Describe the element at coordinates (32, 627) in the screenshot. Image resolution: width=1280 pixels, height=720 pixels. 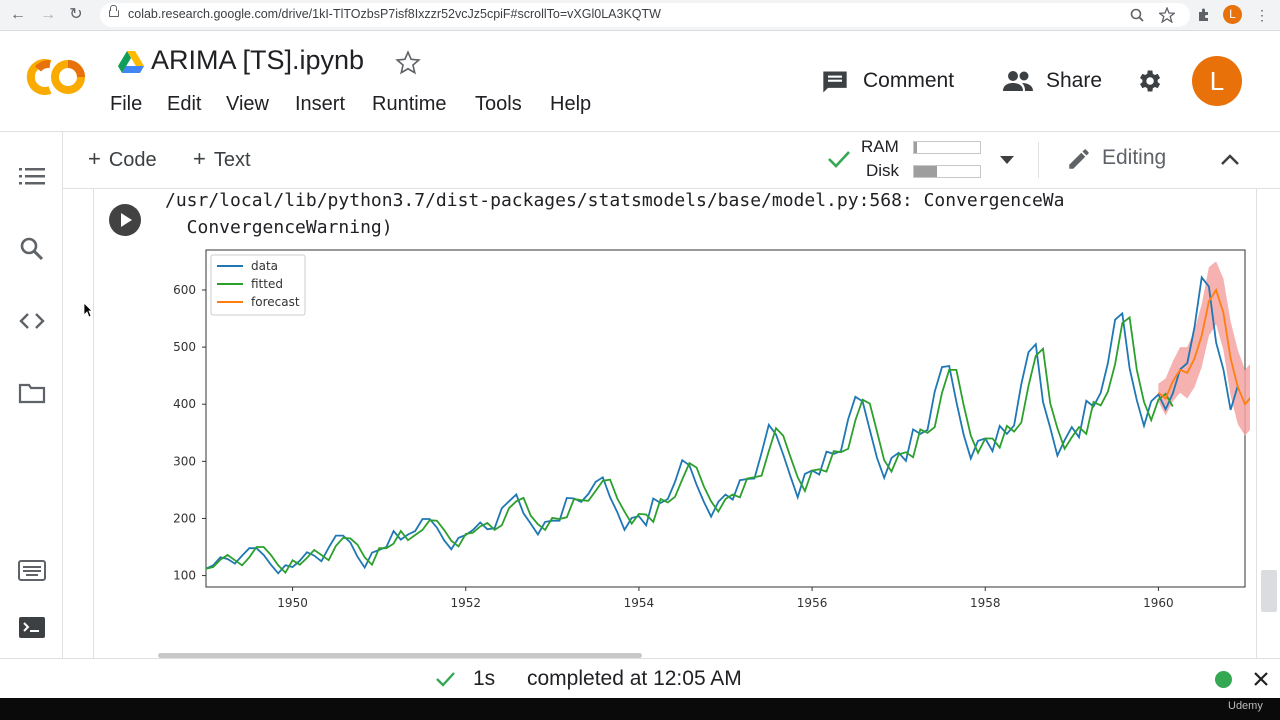
I see `terminal-icon` at that location.